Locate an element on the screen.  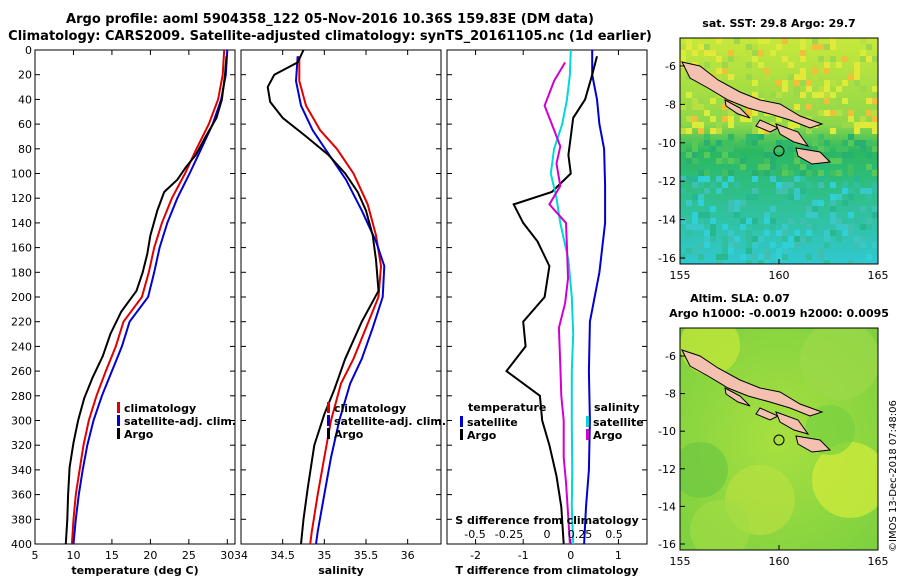
map-y-tick-label: -16 is located at coordinates (667, 258).